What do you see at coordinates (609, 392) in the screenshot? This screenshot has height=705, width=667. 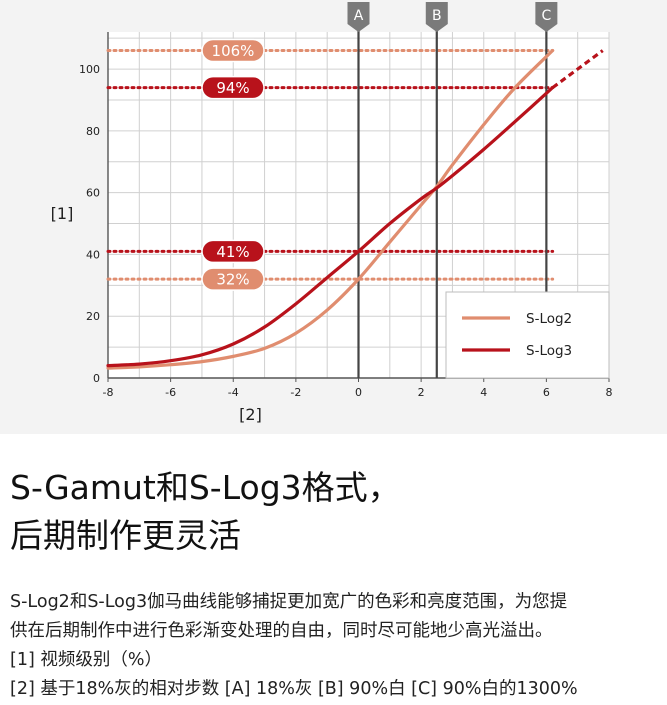 I see `x-tick-label: 8` at bounding box center [609, 392].